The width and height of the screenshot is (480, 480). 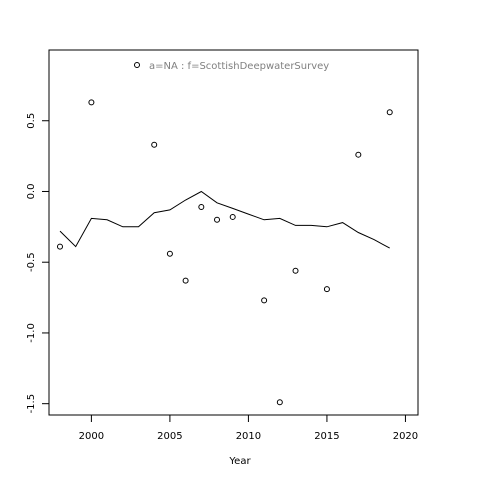 I want to click on y-tick-label: -1.0, so click(x=31, y=333).